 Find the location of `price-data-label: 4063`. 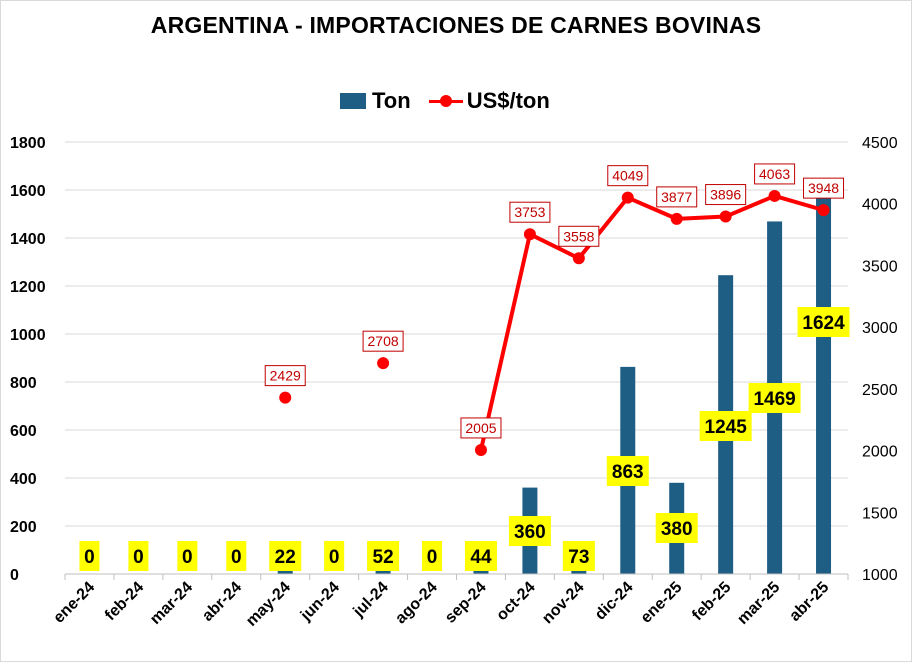

price-data-label: 4063 is located at coordinates (774, 174).